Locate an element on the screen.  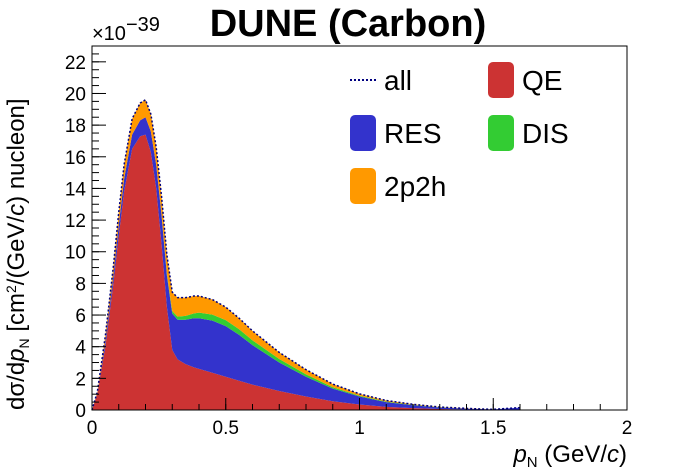
legend-label-2p2h: 2p2h is located at coordinates (415, 186).